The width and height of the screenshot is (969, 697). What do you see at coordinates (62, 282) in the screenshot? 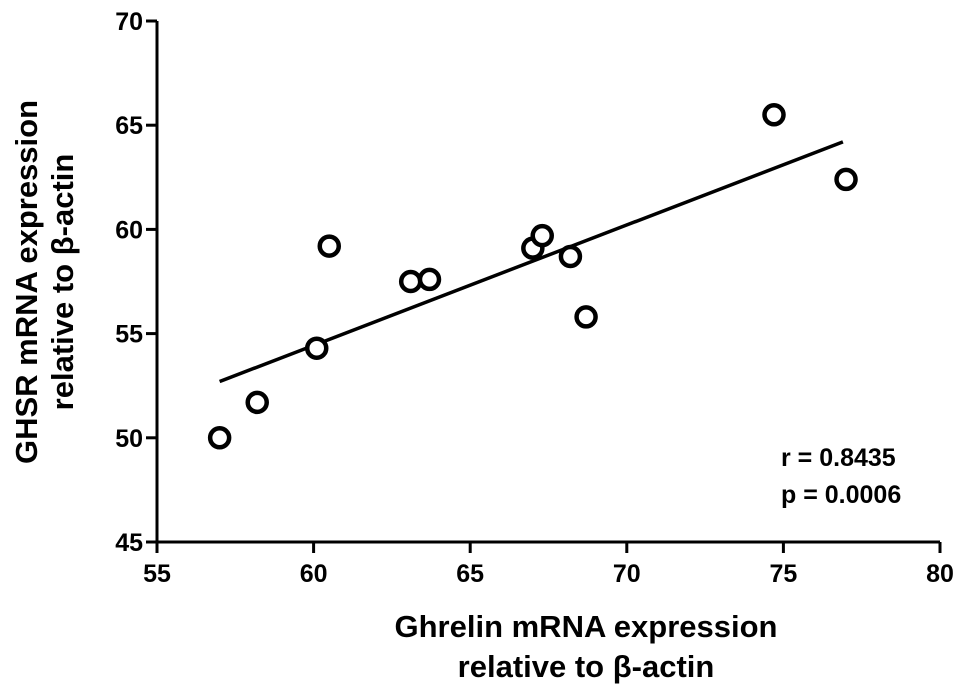
I see `y-axis-title-line-2: relative to β-actin` at bounding box center [62, 282].